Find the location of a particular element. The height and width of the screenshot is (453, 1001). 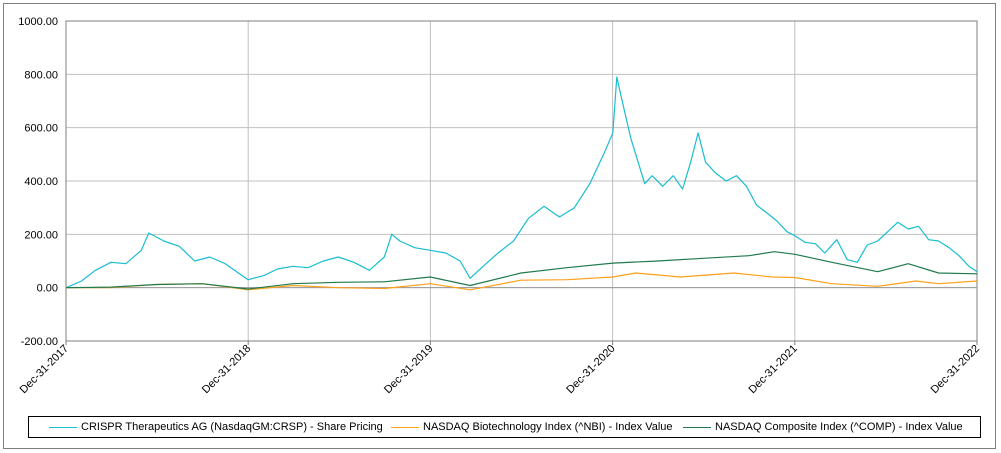

legend-swatch-comp is located at coordinates (697, 427).